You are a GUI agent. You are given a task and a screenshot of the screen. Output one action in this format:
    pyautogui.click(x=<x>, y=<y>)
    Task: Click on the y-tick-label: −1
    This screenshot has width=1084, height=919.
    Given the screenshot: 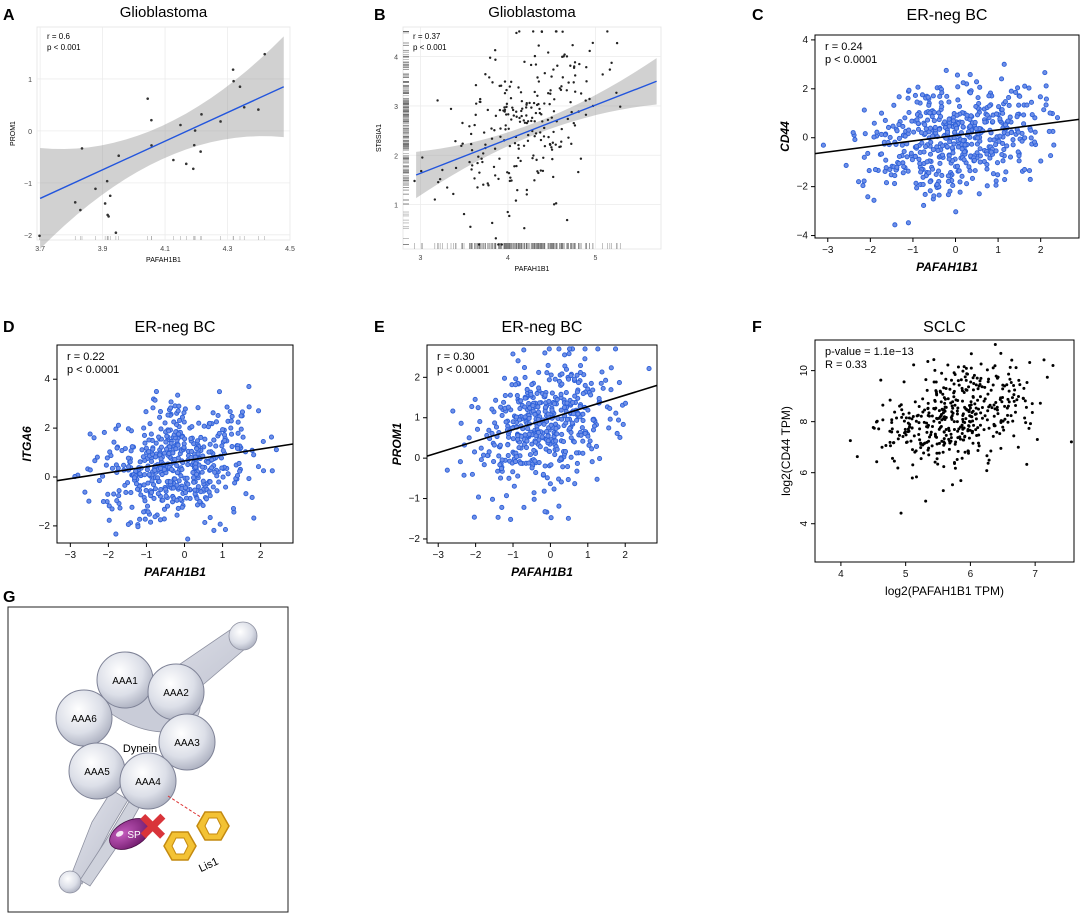 What is the action you would take?
    pyautogui.click(x=415, y=499)
    